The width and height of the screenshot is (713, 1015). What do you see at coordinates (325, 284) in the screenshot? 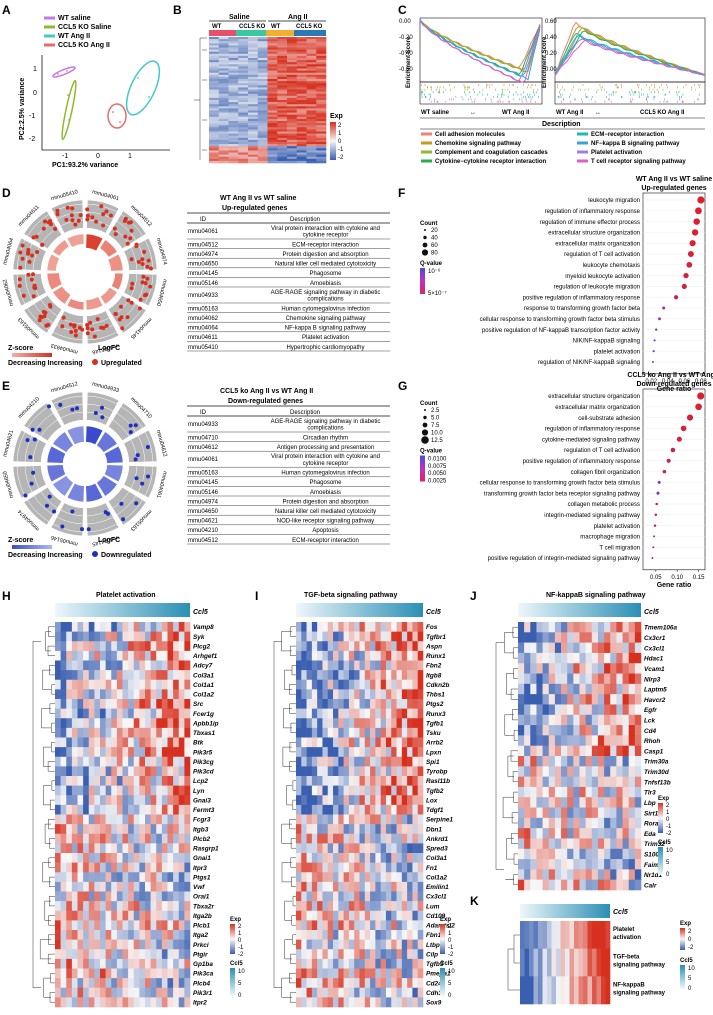
I see `table-cell-desc: Amoebiasis` at bounding box center [325, 284].